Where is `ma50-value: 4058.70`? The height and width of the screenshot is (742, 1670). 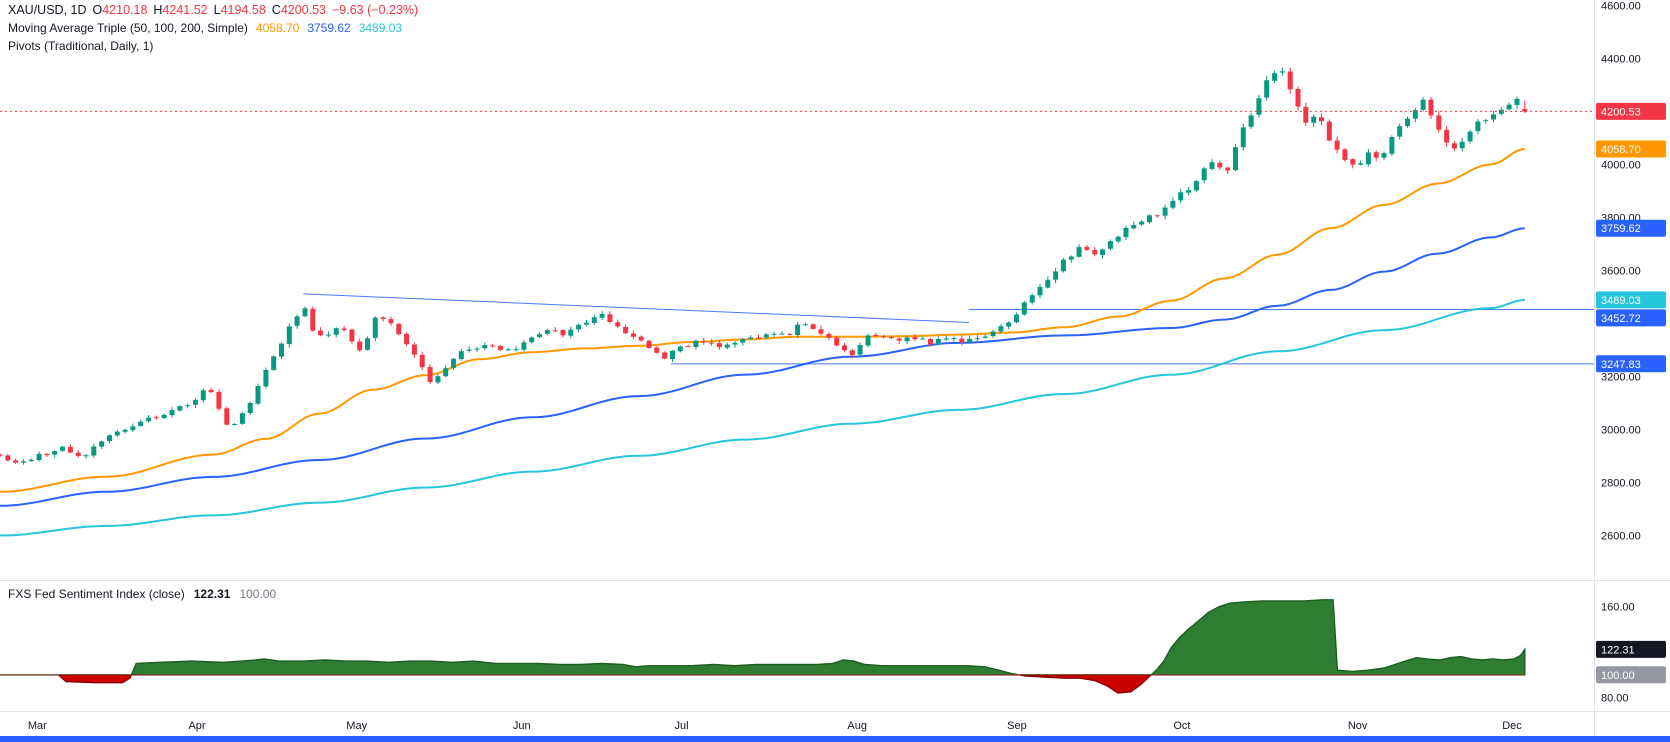 ma50-value: 4058.70 is located at coordinates (277, 28).